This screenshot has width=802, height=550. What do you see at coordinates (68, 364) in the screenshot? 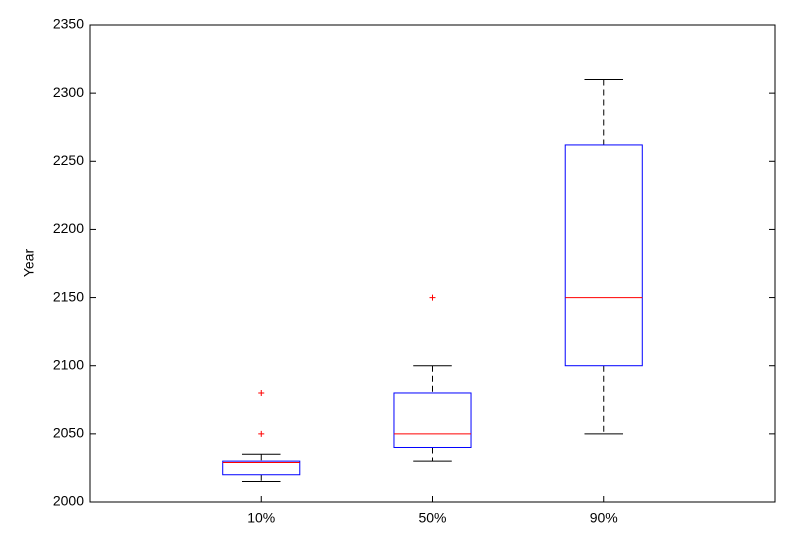
I see `y-tick-label: 2100` at bounding box center [68, 364].